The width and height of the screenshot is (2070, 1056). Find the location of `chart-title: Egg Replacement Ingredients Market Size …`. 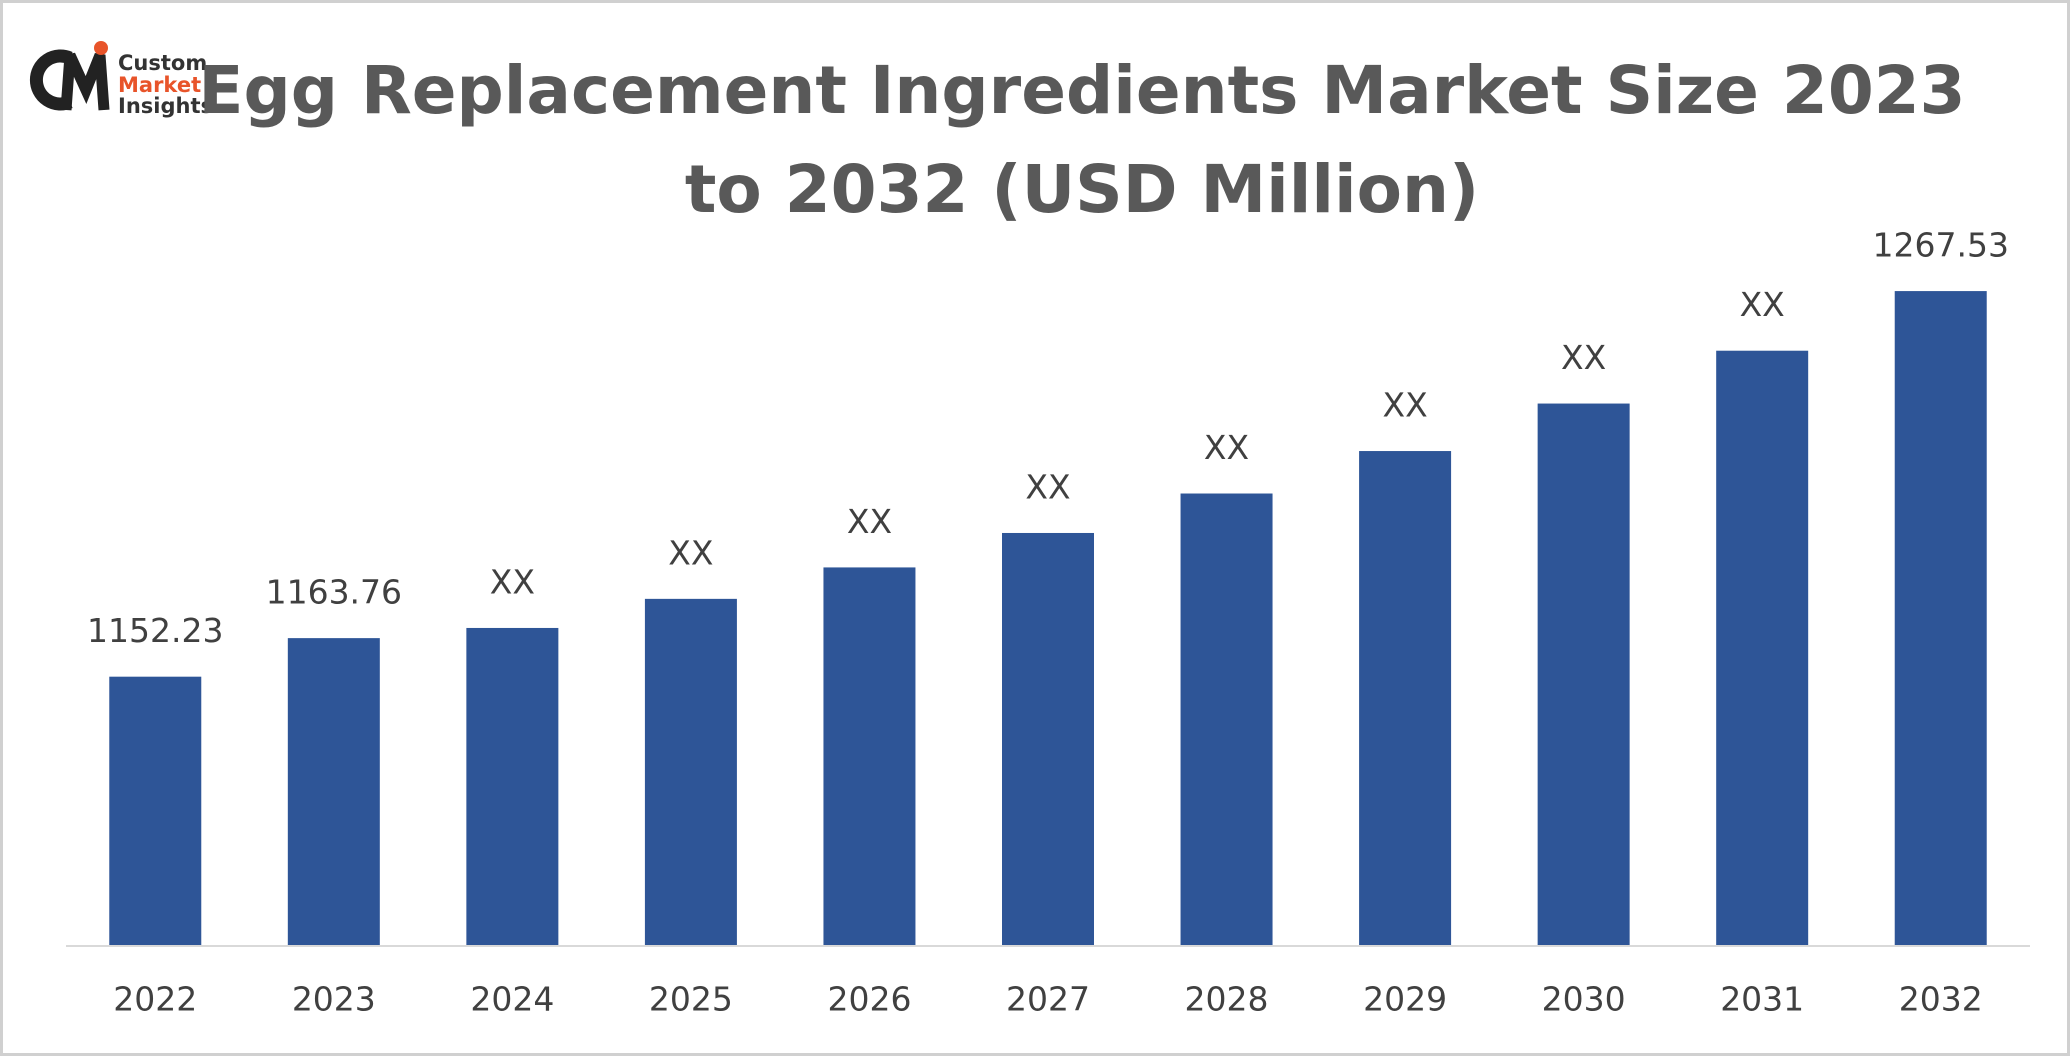

chart-title: Egg Replacement Ingredients Market Size … is located at coordinates (1081, 90).